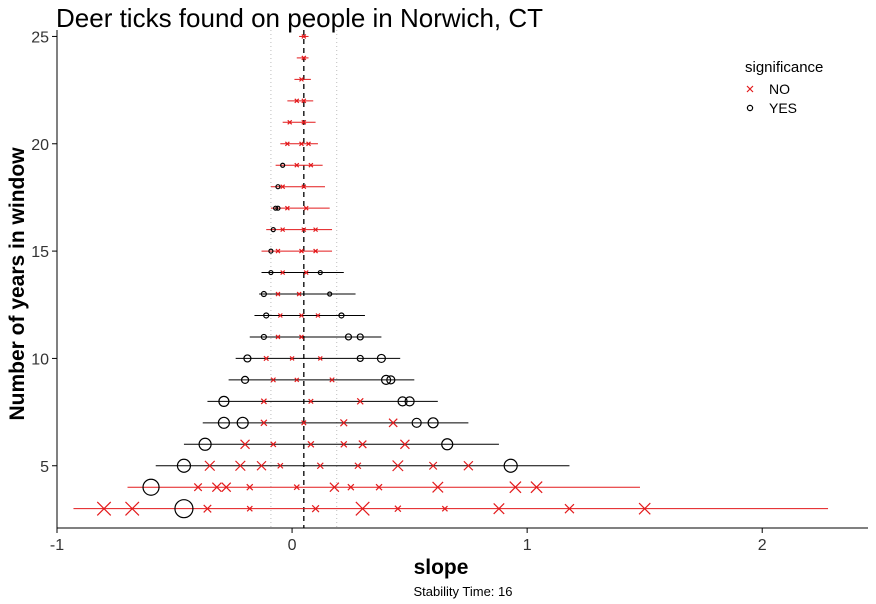 The image size is (876, 604). Describe the element at coordinates (463, 591) in the screenshot. I see `caption: Stability Time: 16` at that location.